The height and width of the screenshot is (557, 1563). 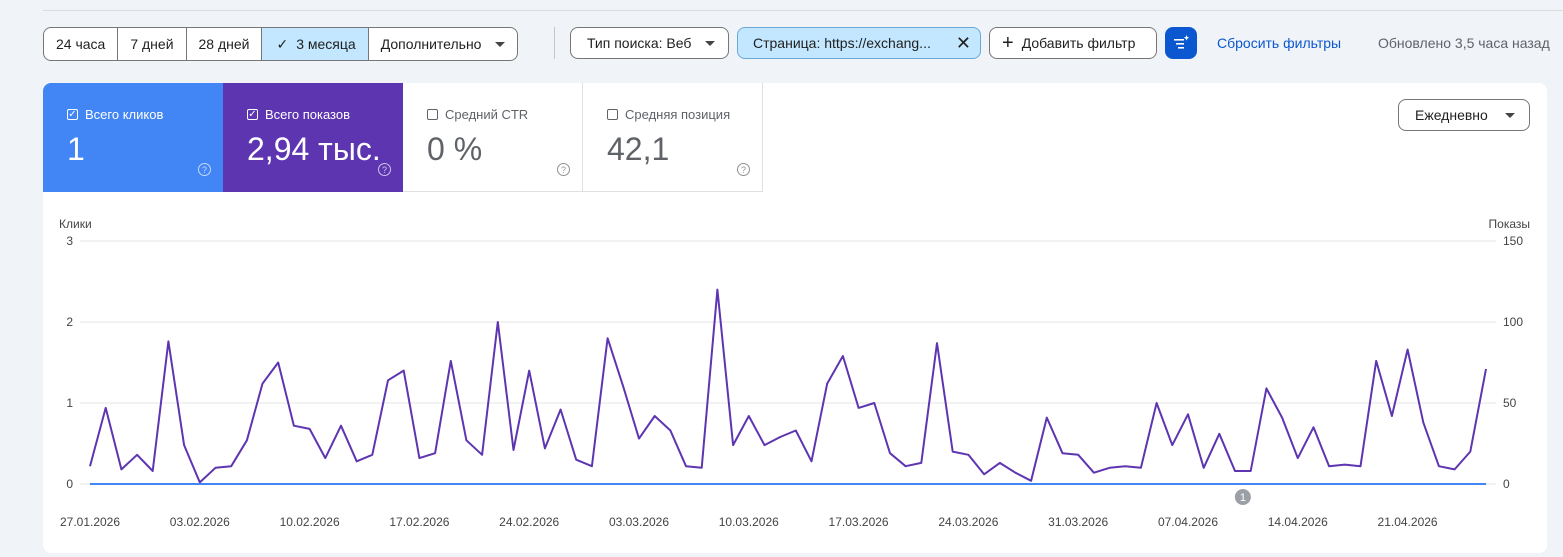 I want to click on left-tick-label: 2, so click(x=69, y=322).